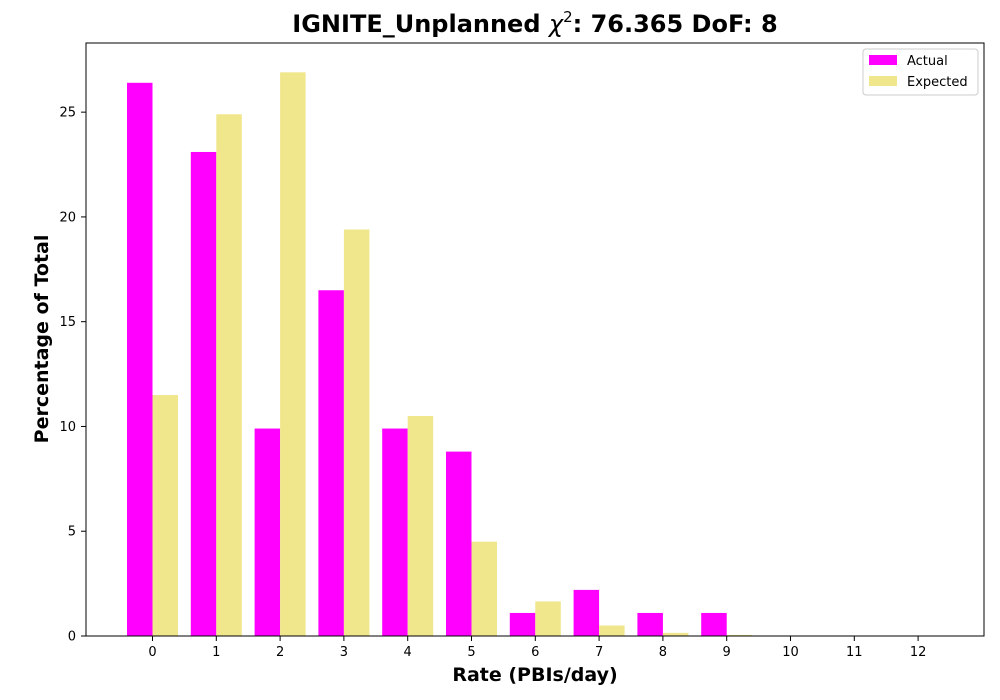  Describe the element at coordinates (790, 652) in the screenshot. I see `x-tick-label-10: 10` at that location.